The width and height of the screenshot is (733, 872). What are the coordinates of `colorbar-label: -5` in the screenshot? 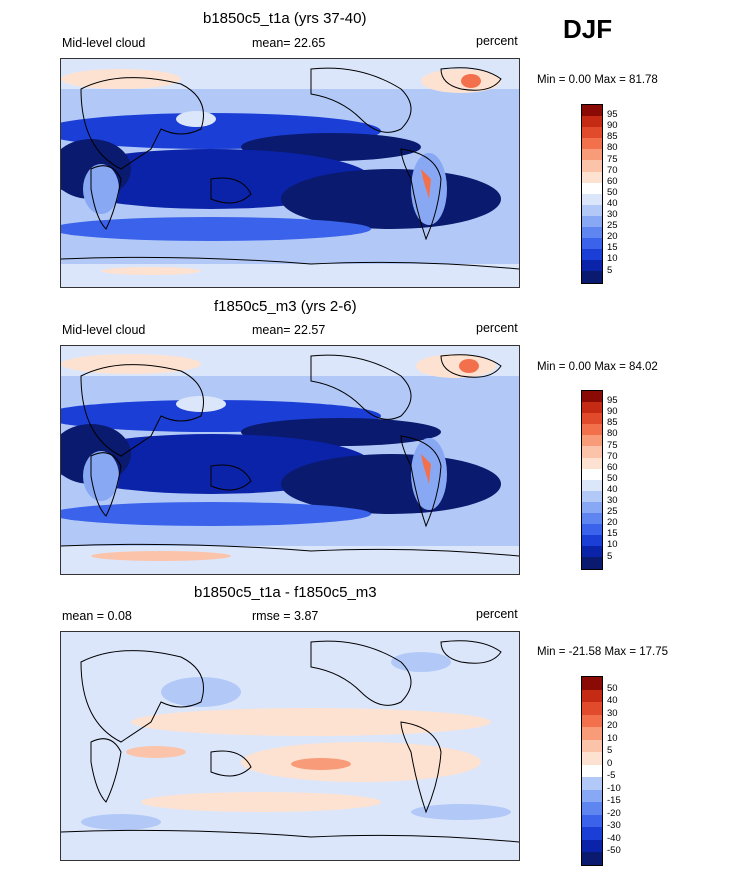 It's located at (611, 775).